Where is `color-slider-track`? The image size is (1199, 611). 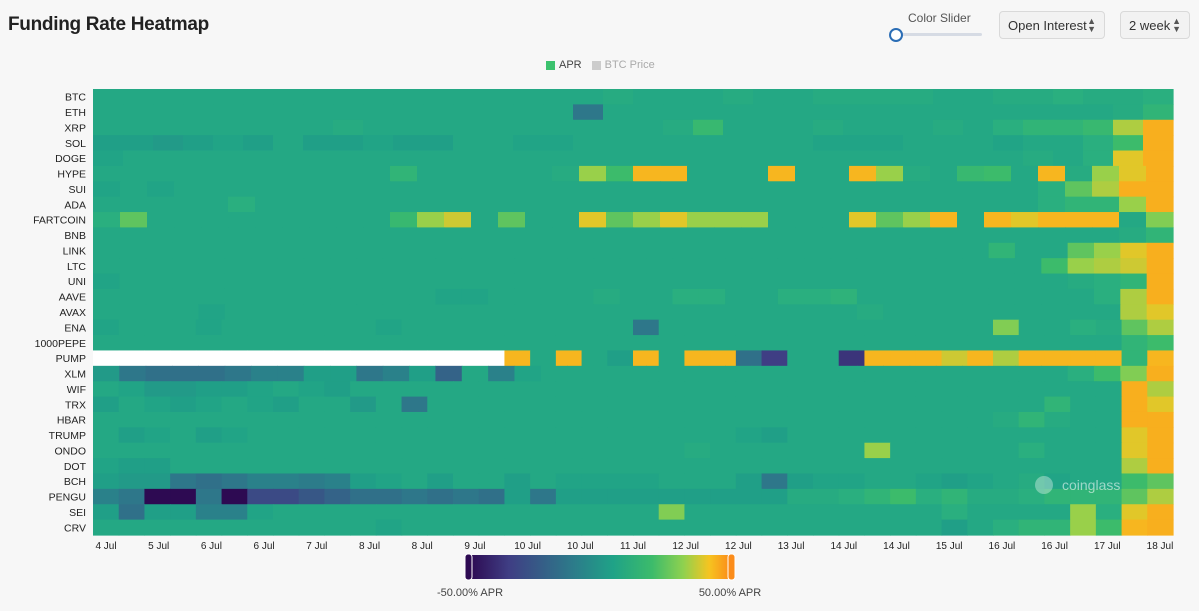
color-slider-track is located at coordinates (938, 34).